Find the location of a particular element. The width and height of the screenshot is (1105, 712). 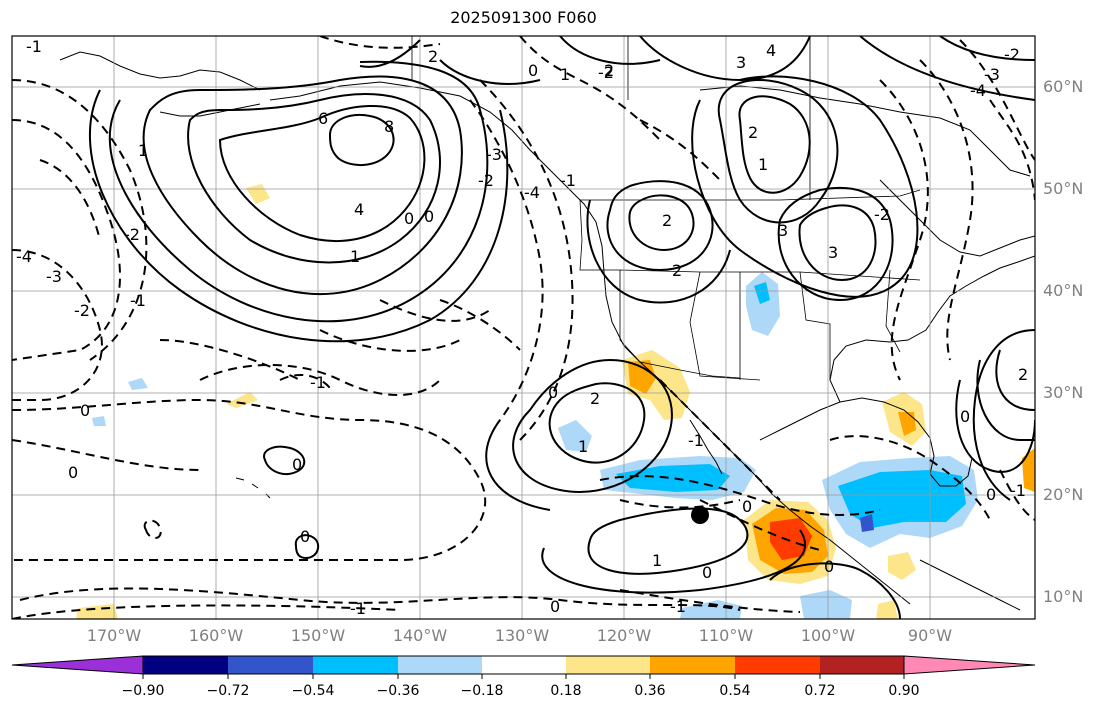

plot-title: 2025091300 F060 is located at coordinates (523, 17).